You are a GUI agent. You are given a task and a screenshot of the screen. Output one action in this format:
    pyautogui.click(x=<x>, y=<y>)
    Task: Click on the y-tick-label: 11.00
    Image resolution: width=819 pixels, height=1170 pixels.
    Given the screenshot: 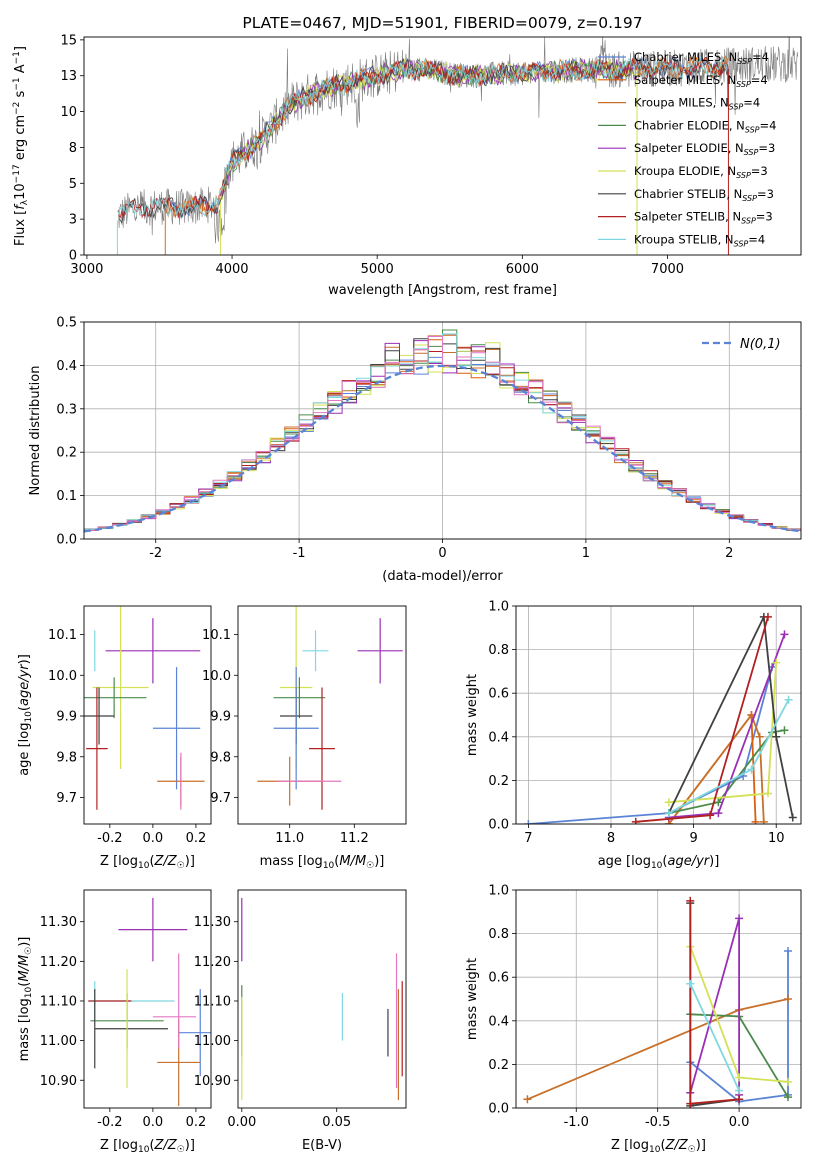 What is the action you would take?
    pyautogui.click(x=58, y=1041)
    